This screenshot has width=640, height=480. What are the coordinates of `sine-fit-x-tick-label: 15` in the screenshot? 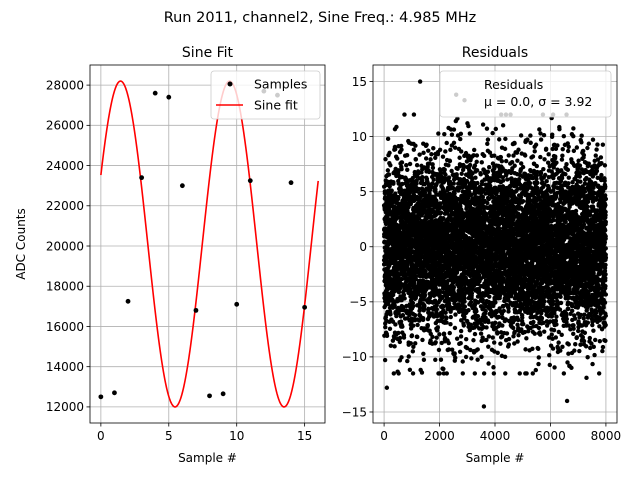 It's located at (304, 436).